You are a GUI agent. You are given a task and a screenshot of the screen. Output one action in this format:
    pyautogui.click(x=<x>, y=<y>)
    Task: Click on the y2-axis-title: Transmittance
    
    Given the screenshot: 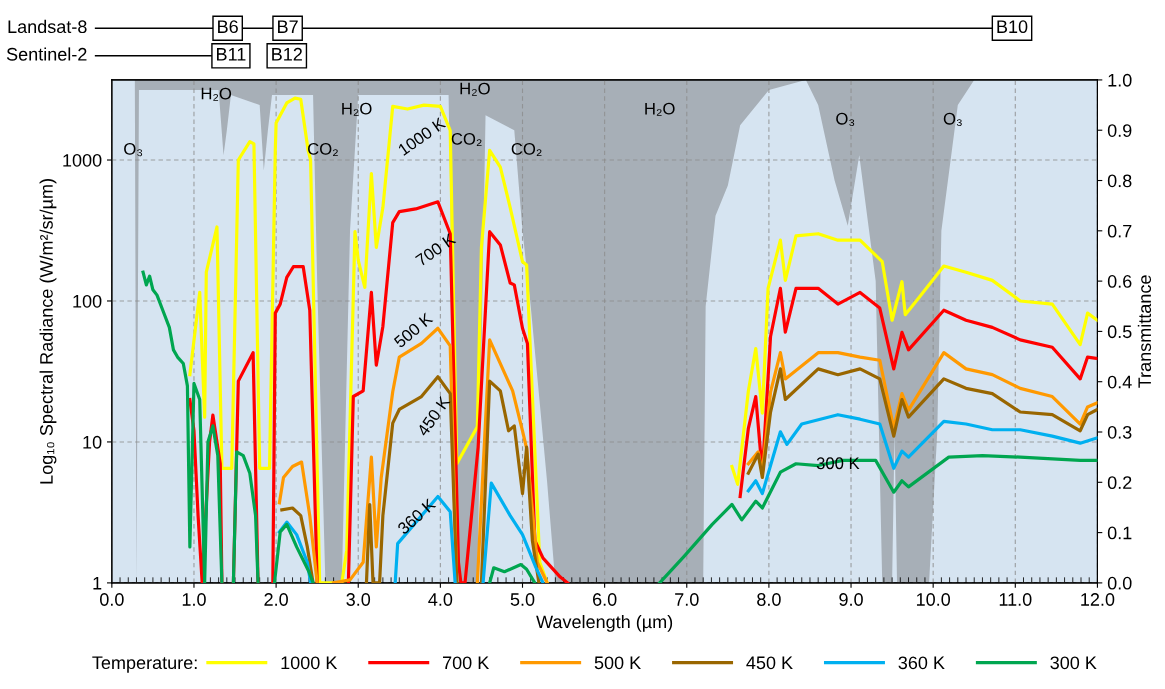 What is the action you would take?
    pyautogui.click(x=1144, y=331)
    